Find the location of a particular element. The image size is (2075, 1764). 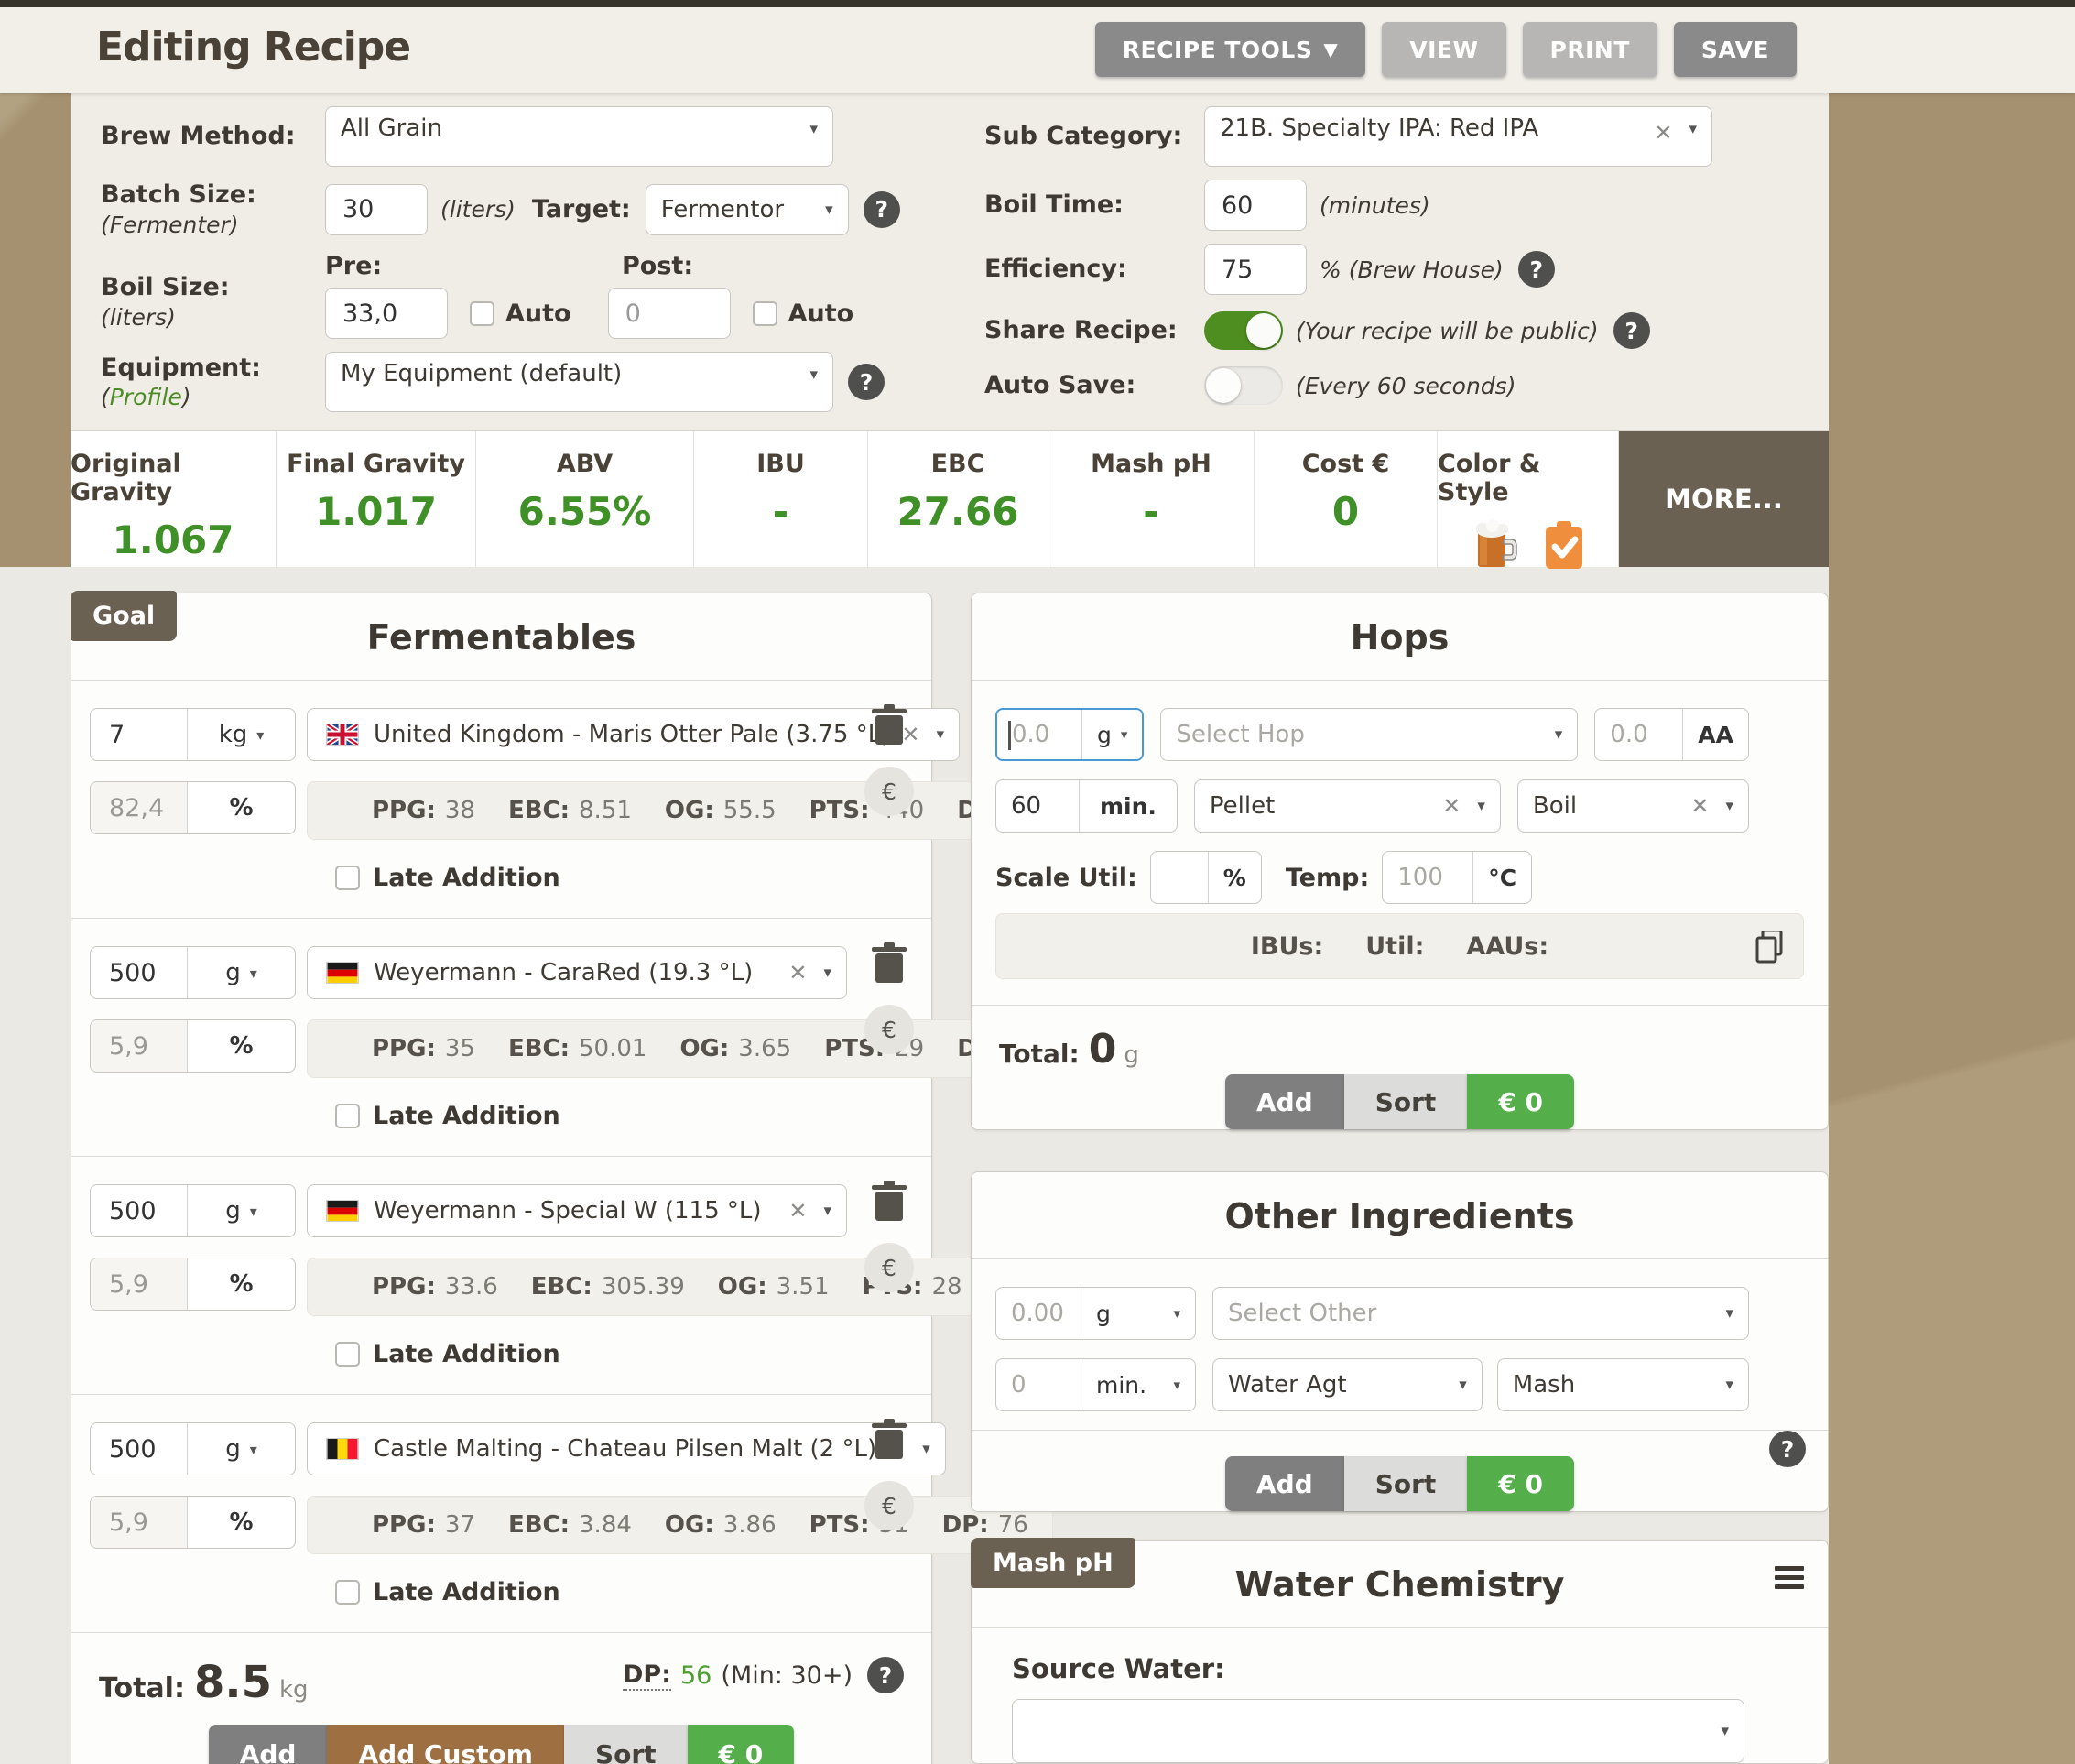

goal-badge: Goal is located at coordinates (124, 616).